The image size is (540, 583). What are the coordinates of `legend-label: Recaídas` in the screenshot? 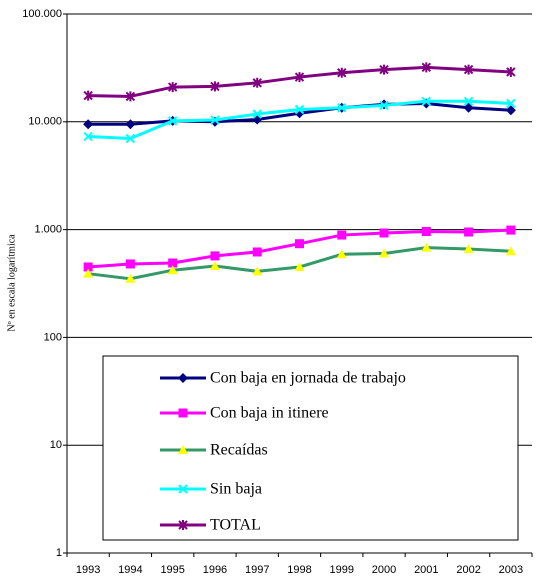 It's located at (239, 450).